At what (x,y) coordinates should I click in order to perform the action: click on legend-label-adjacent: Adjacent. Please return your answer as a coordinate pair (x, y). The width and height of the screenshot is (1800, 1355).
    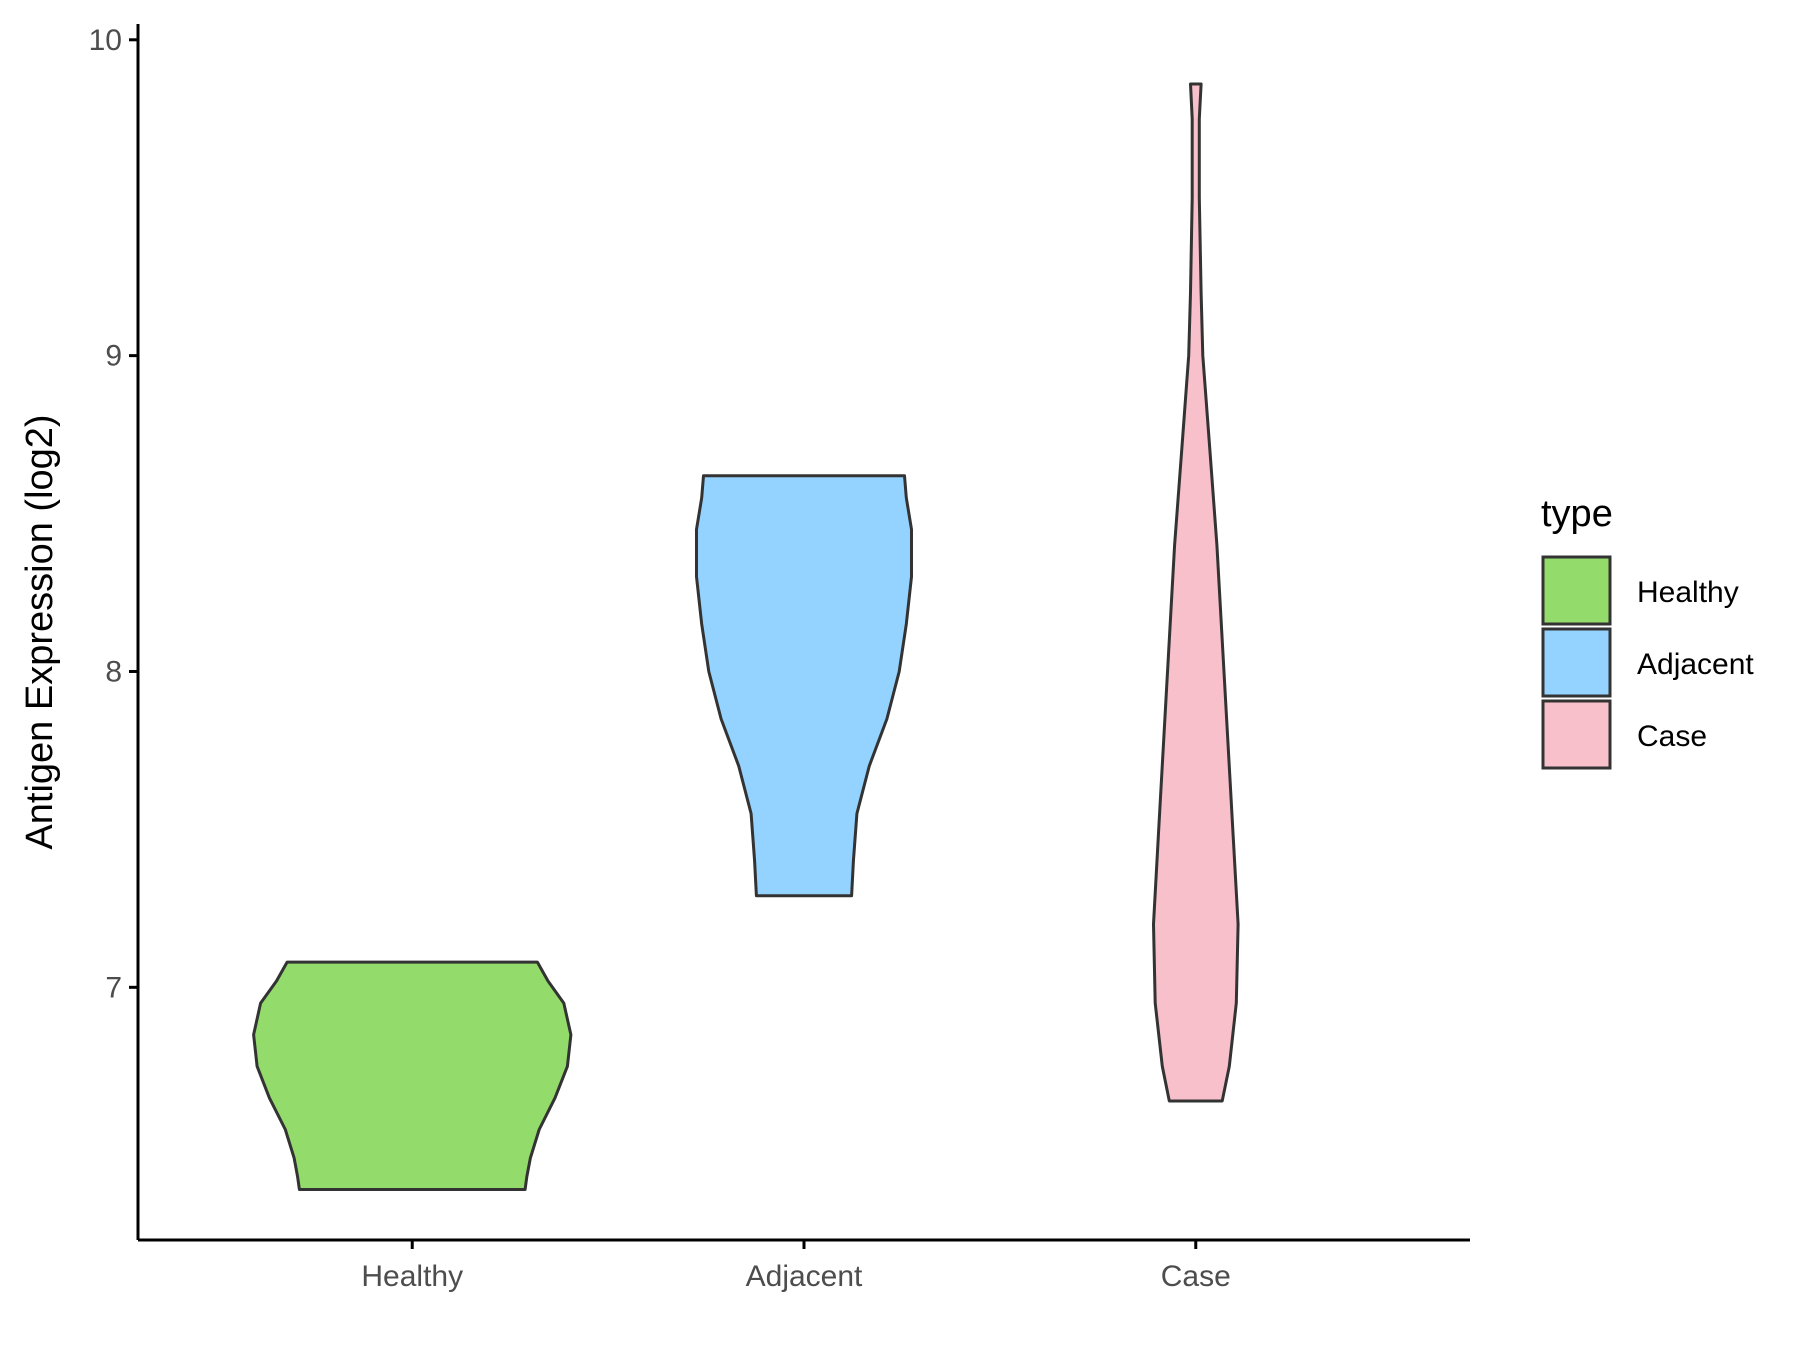
    Looking at the image, I should click on (1695, 664).